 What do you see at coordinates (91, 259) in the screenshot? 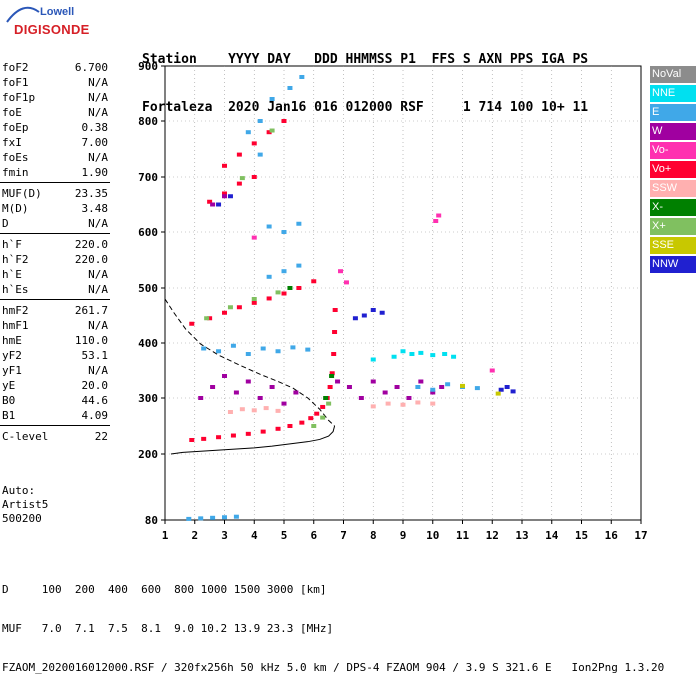
I see `param-value: 220.0` at bounding box center [91, 259].